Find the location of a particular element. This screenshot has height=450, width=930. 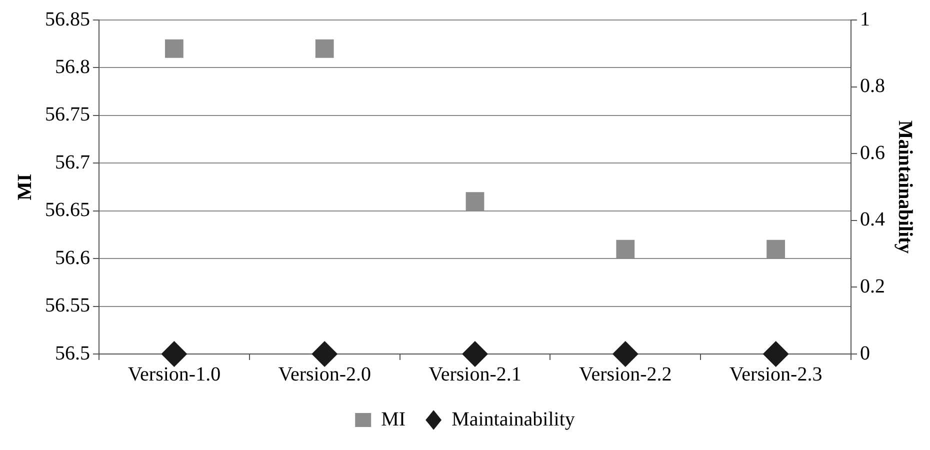

y-tick-label: 56.85 is located at coordinates (67, 19).